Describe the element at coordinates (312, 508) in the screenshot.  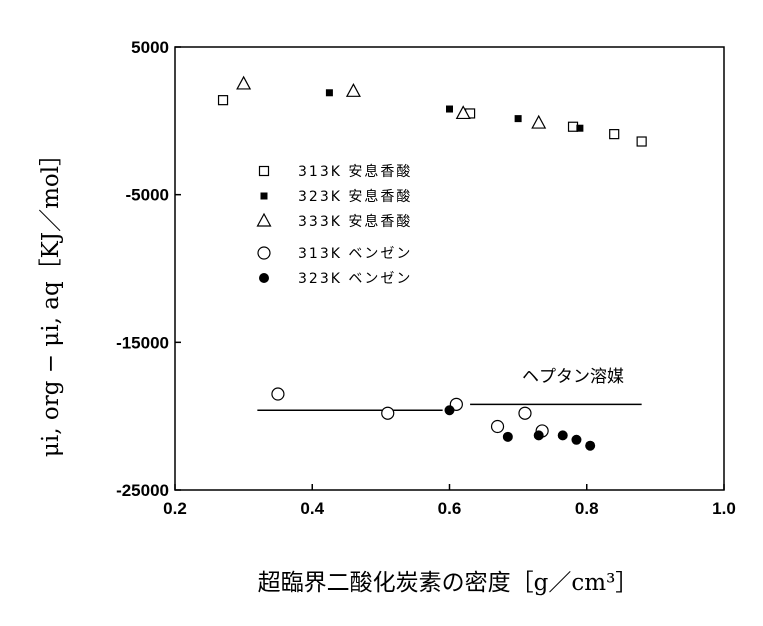
I see `x-tick-label: 0.4` at that location.